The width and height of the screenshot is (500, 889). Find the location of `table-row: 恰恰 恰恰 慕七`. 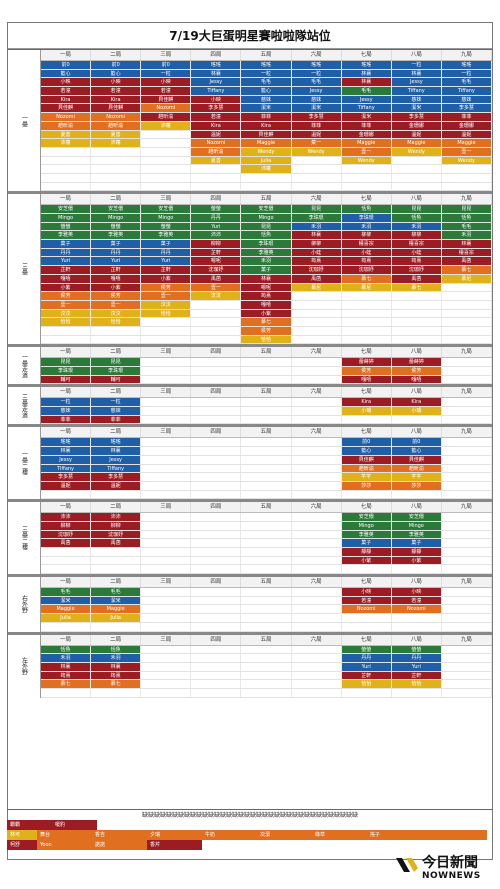

table-row: 恰恰 恰恰 慕七 is located at coordinates (266, 322).